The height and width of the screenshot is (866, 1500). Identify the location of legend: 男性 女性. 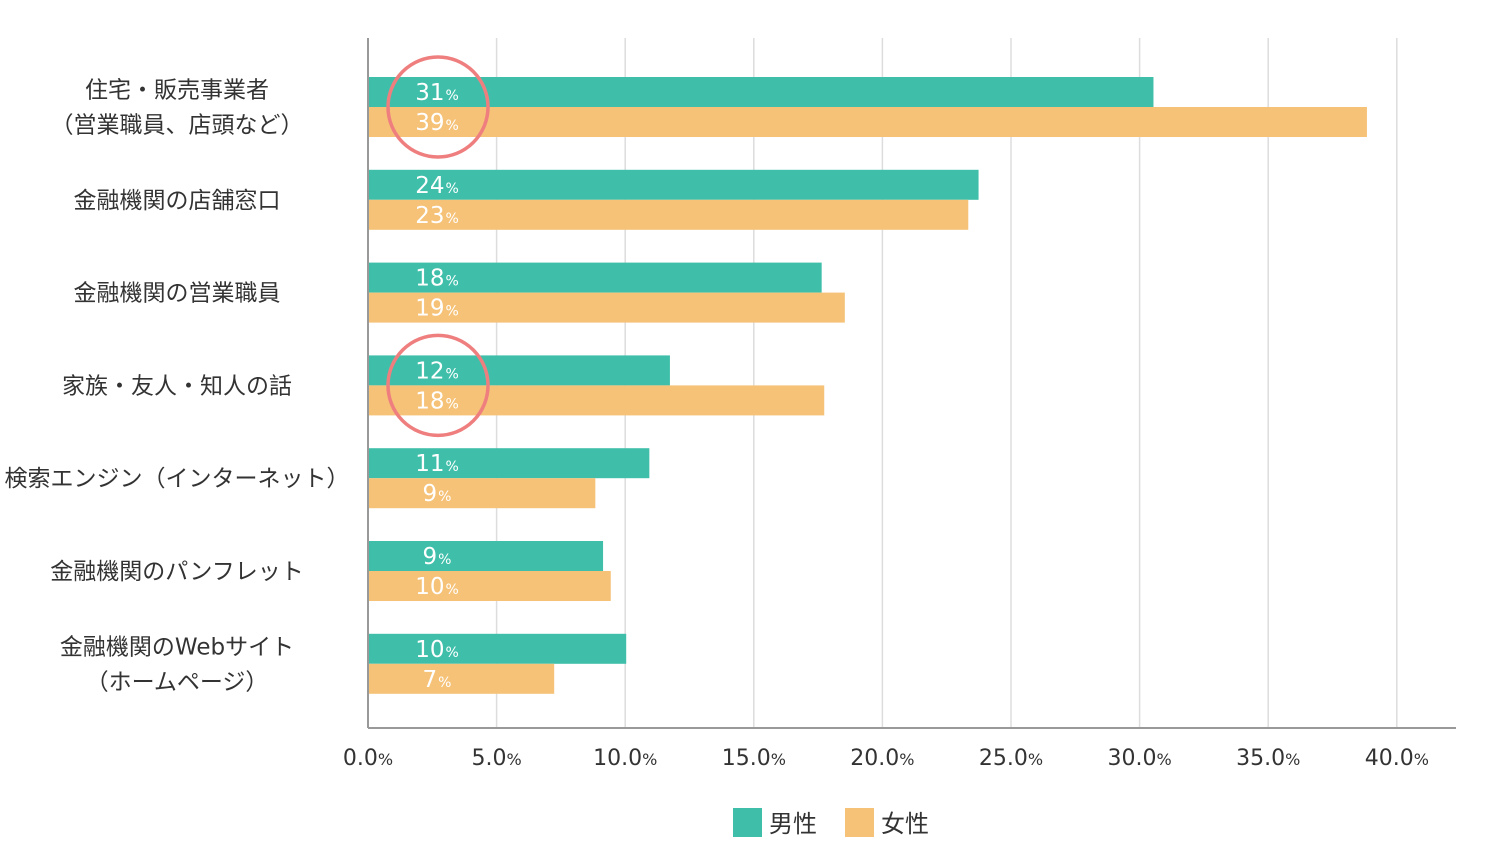
(831, 823).